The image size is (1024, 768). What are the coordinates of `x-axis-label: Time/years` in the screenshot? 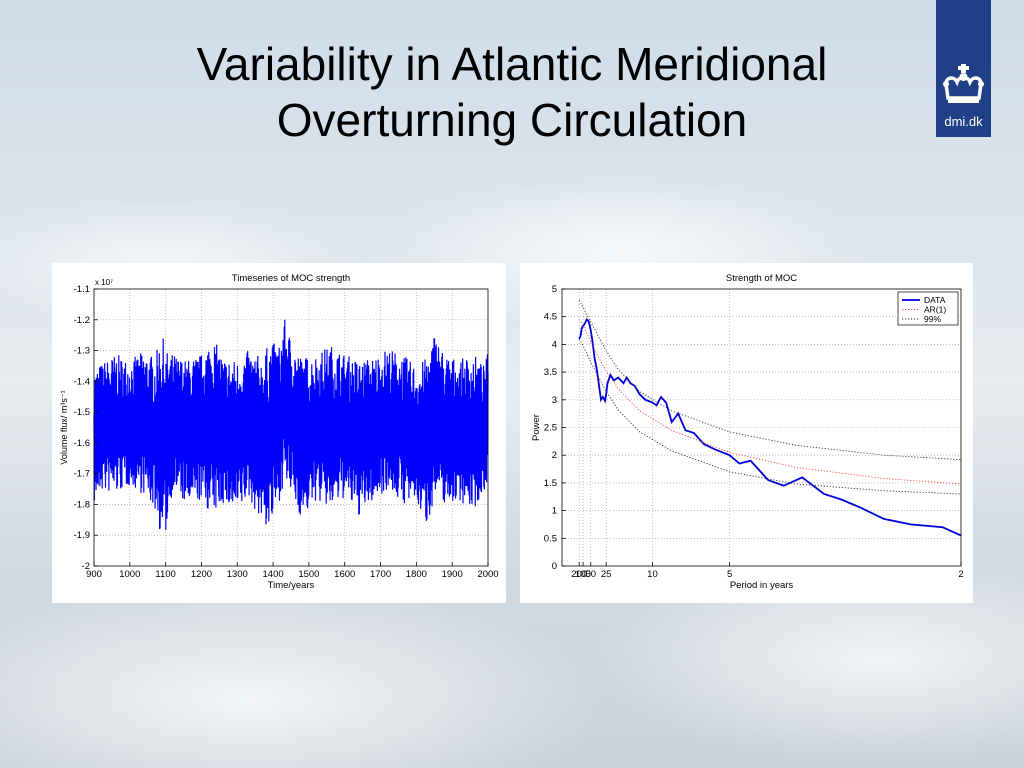 It's located at (291, 585).